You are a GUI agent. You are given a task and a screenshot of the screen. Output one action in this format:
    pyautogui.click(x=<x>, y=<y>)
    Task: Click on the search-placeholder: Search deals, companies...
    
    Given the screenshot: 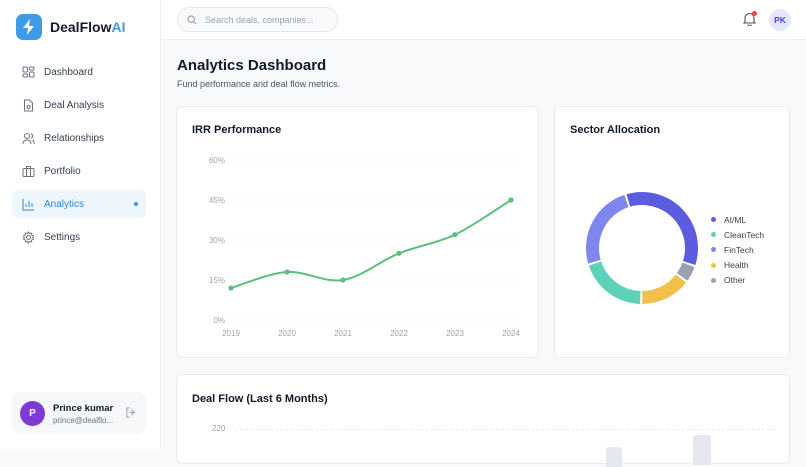 What is the action you would take?
    pyautogui.click(x=259, y=19)
    